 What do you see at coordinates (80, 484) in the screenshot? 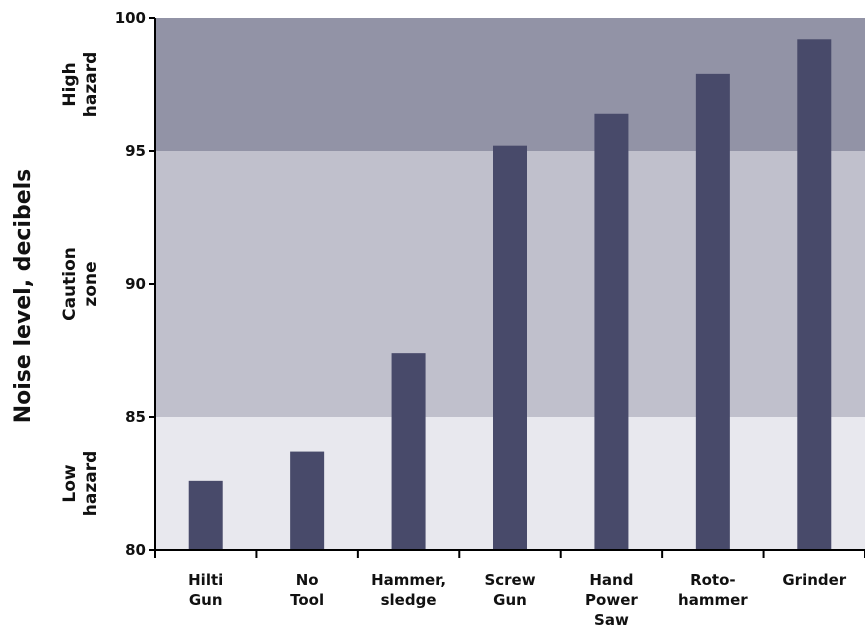
I see `zone-label-0: Lowhazard` at bounding box center [80, 484].